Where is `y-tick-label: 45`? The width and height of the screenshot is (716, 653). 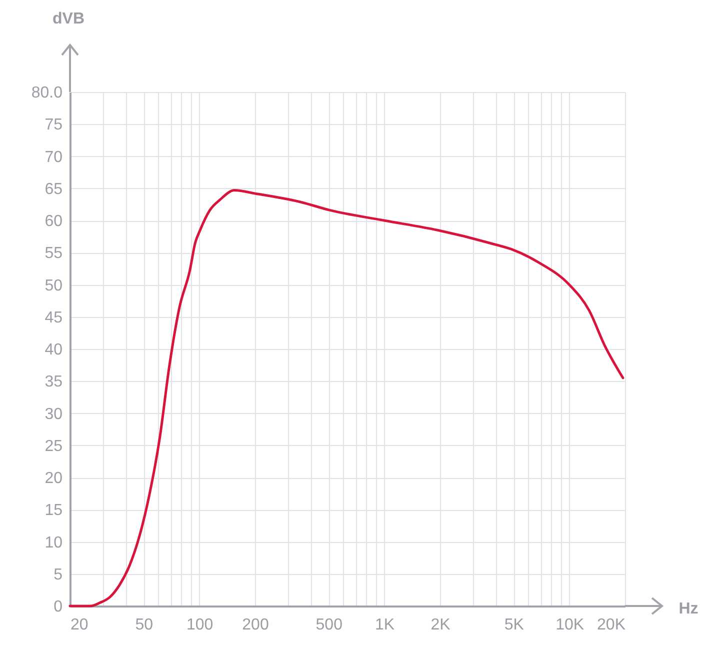
y-tick-label: 45 is located at coordinates (53, 317).